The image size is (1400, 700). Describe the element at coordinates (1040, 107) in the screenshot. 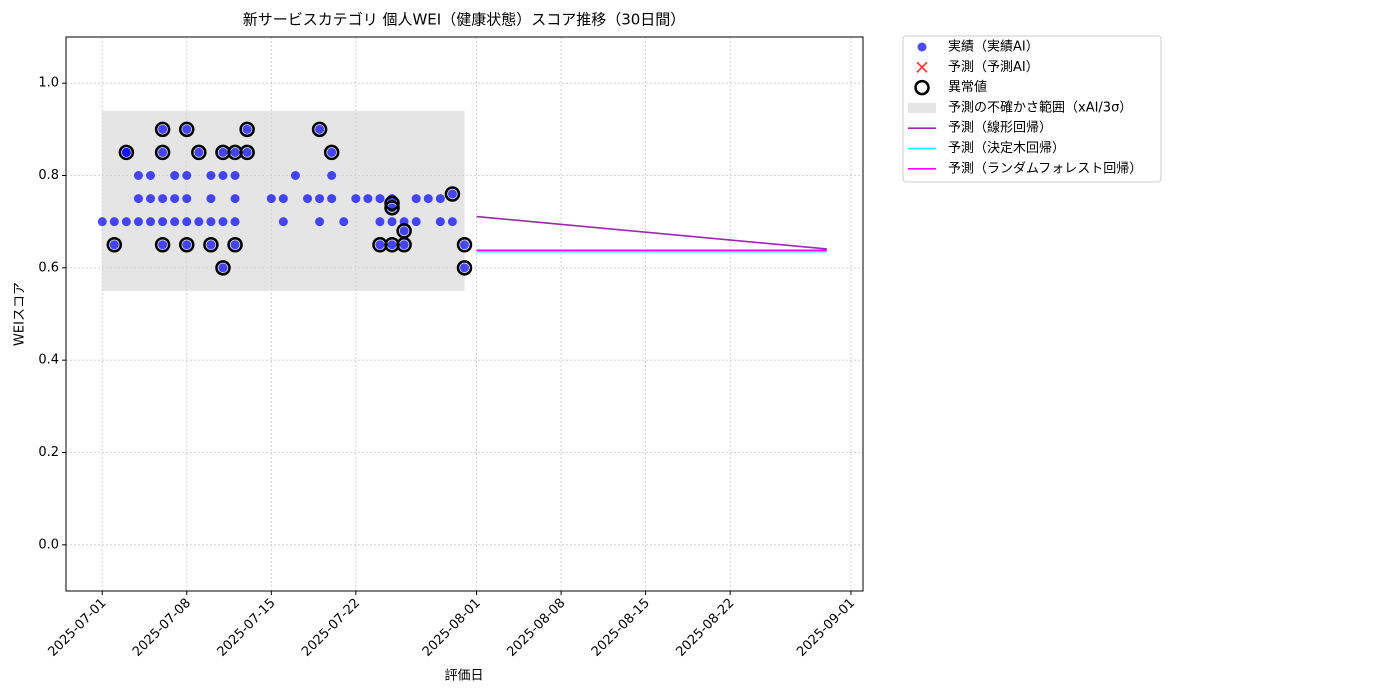

I see `legend-label: 予測の不確かさ範囲（xAI/3σ）` at that location.